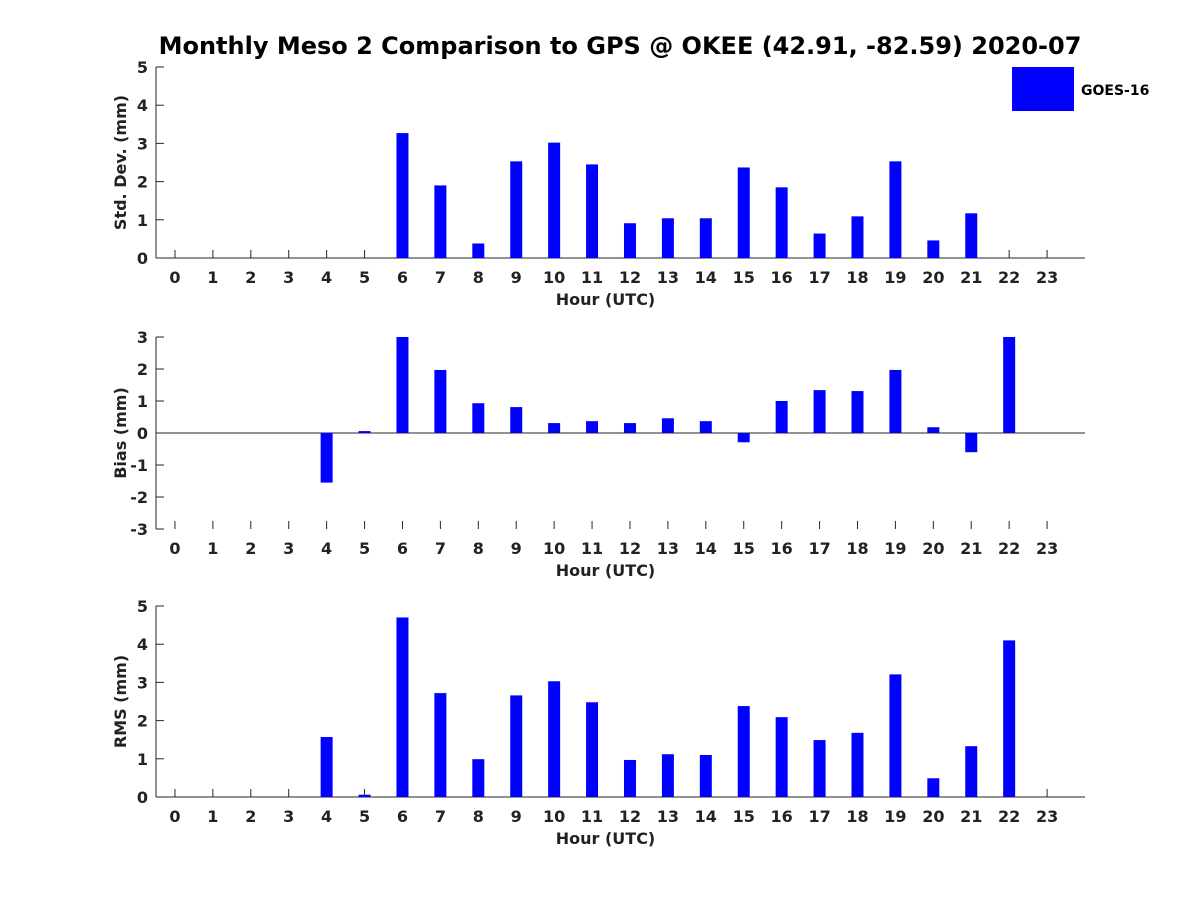 The height and width of the screenshot is (904, 1200). What do you see at coordinates (174, 548) in the screenshot?
I see `x-tick-label: 0` at bounding box center [174, 548].